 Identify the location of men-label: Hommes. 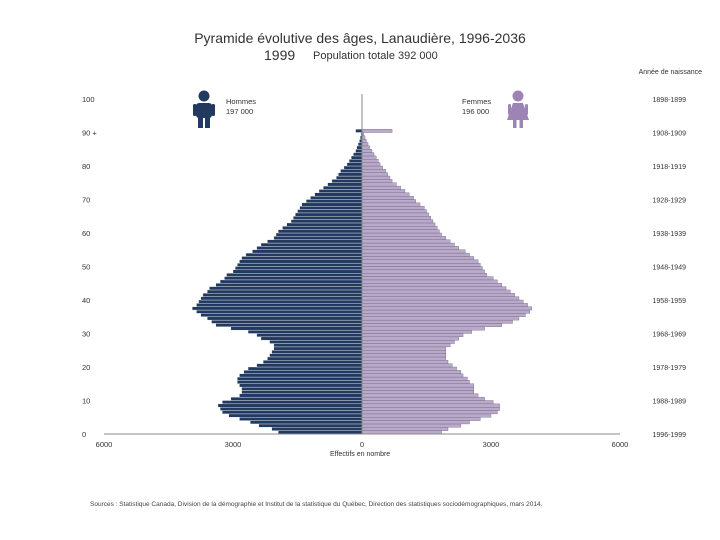
(241, 101).